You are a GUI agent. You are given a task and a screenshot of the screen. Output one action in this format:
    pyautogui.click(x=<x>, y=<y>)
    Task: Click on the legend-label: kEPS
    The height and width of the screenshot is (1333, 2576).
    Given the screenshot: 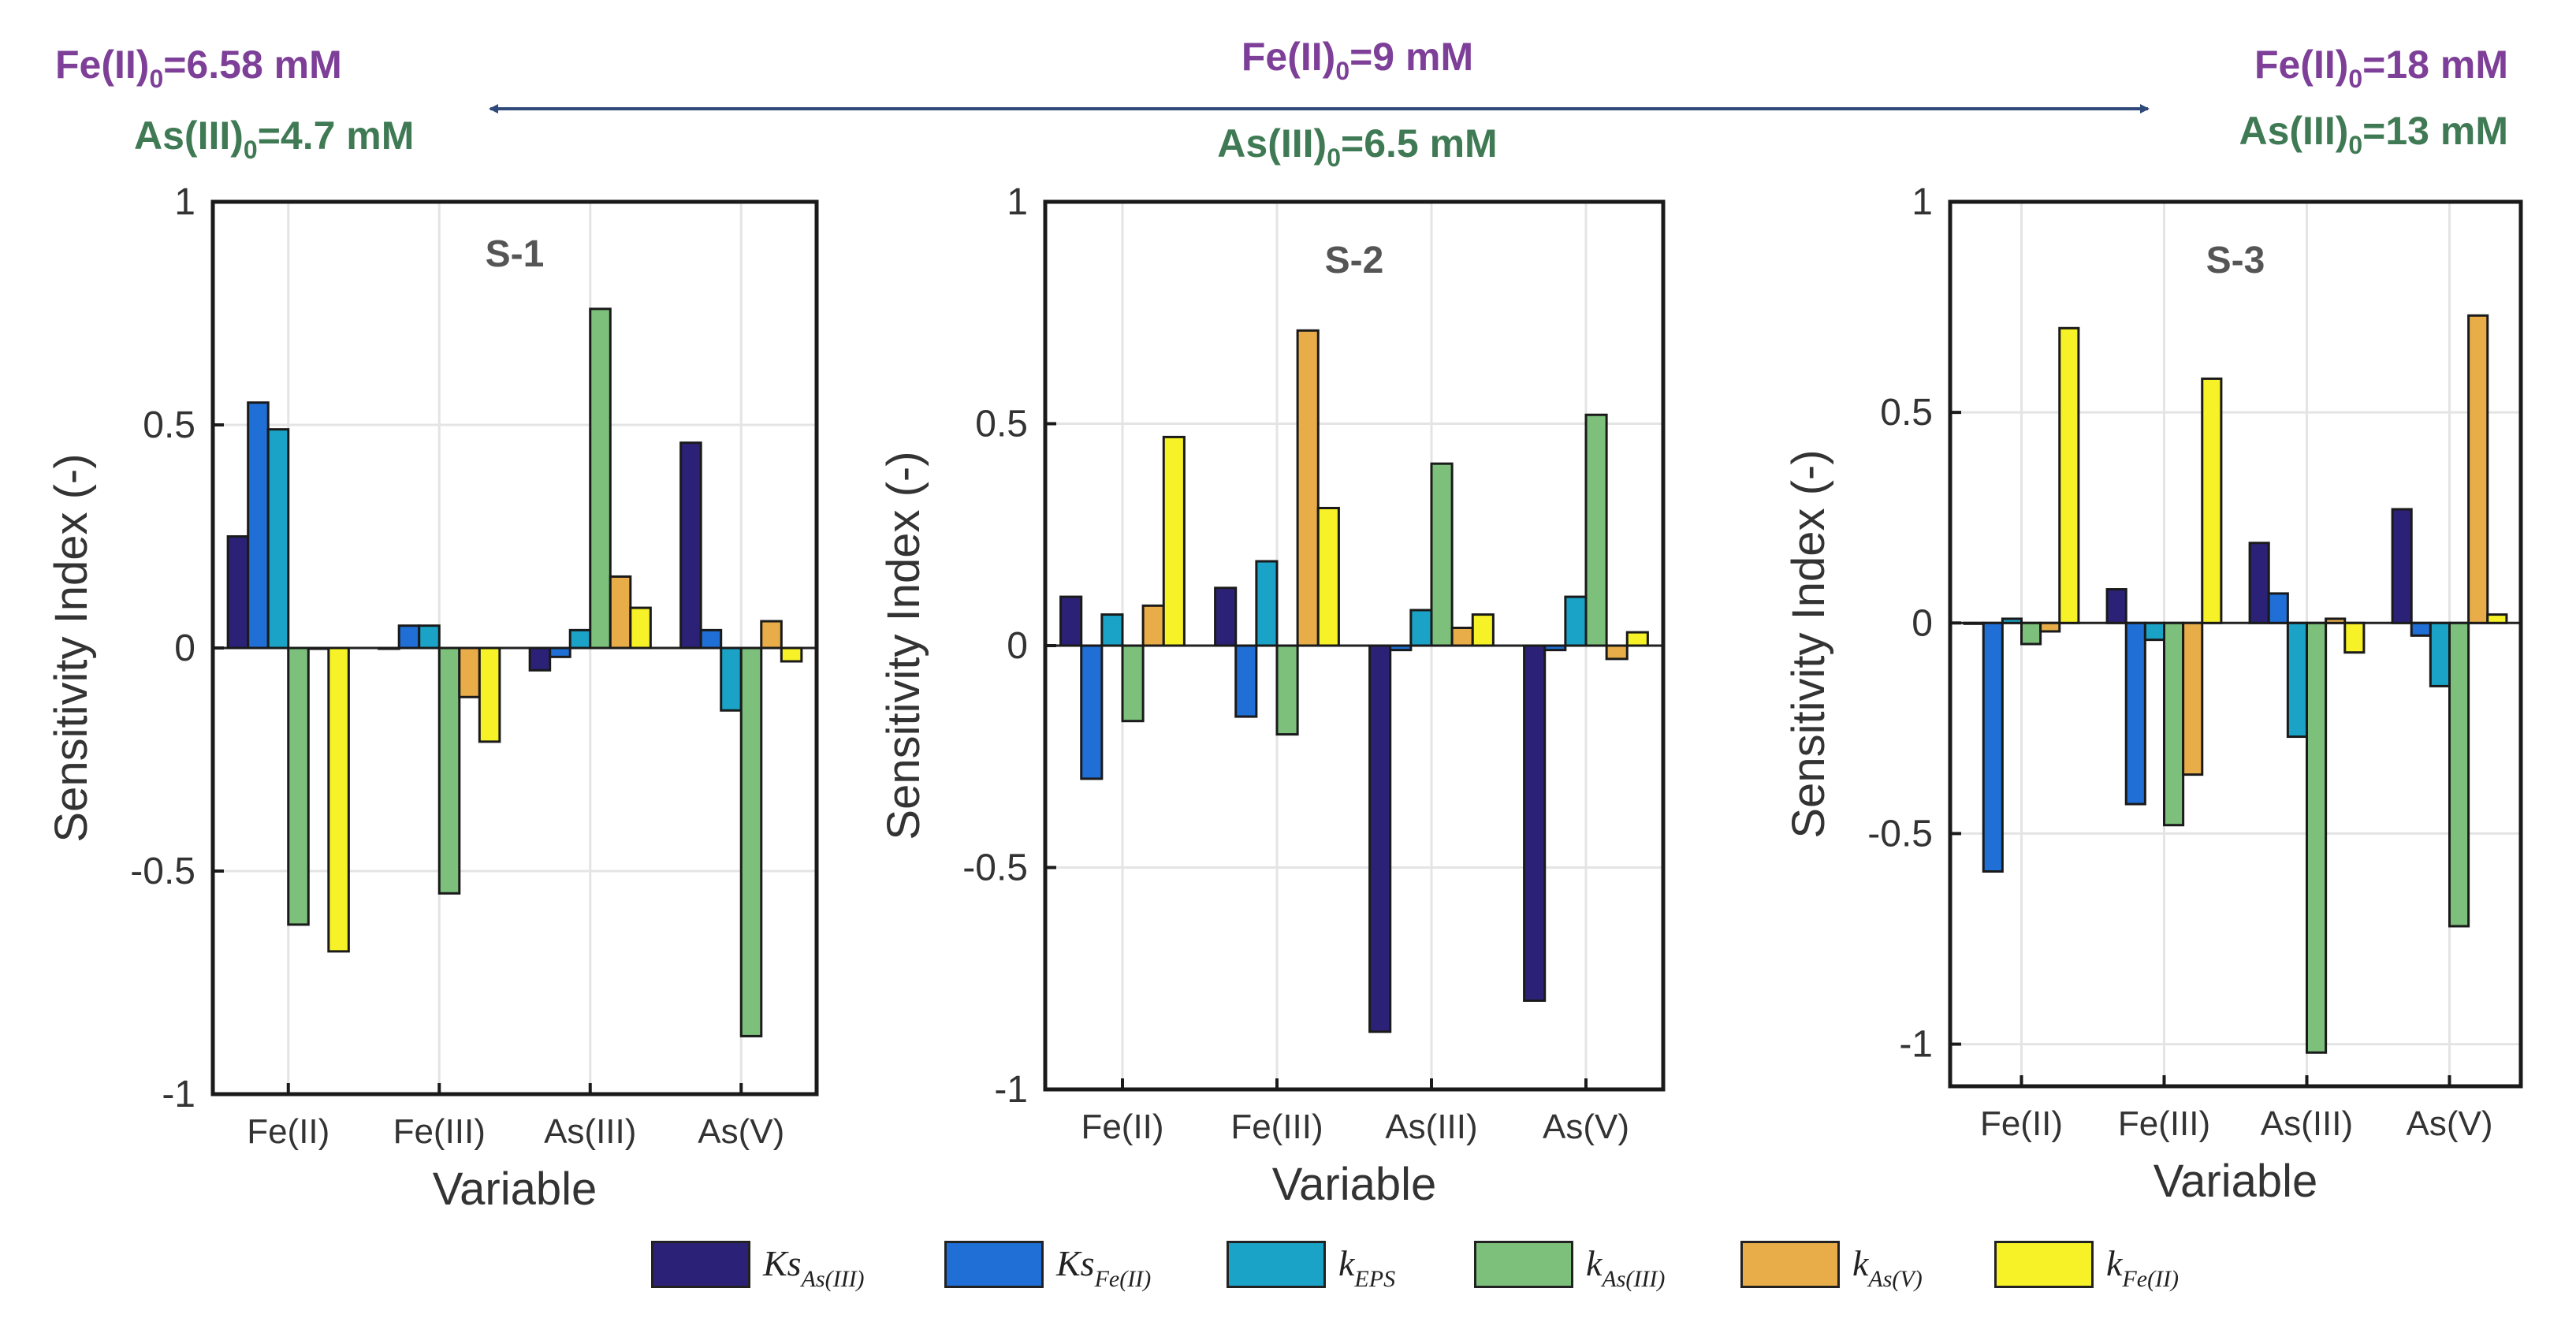 What is the action you would take?
    pyautogui.click(x=1367, y=1267)
    